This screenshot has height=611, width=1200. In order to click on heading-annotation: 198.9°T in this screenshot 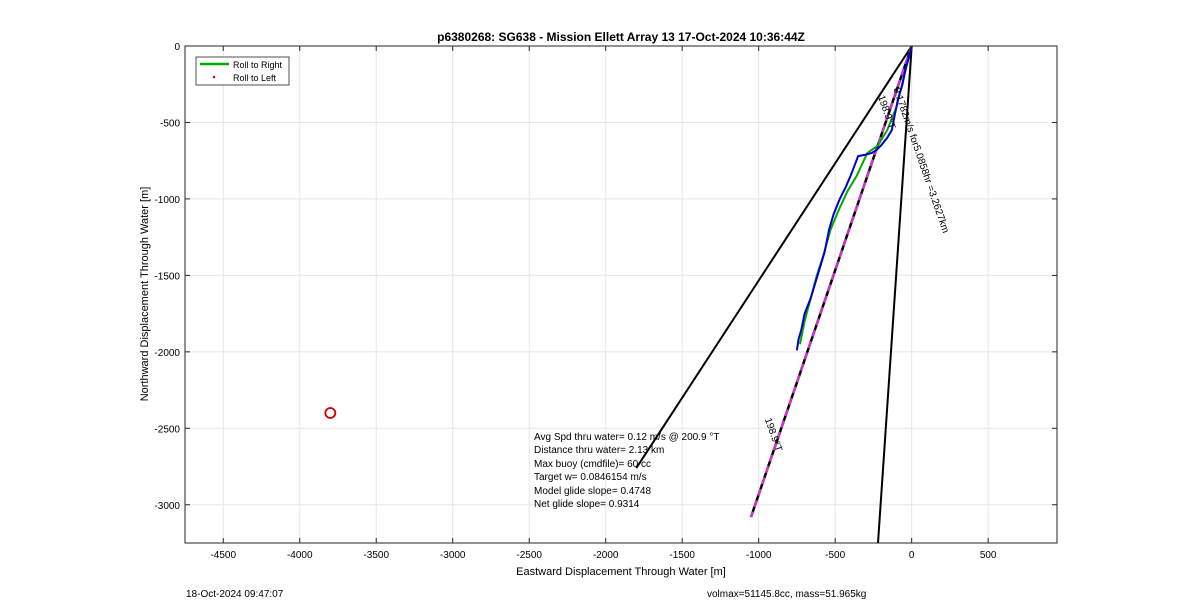, I will do `click(773, 434)`.